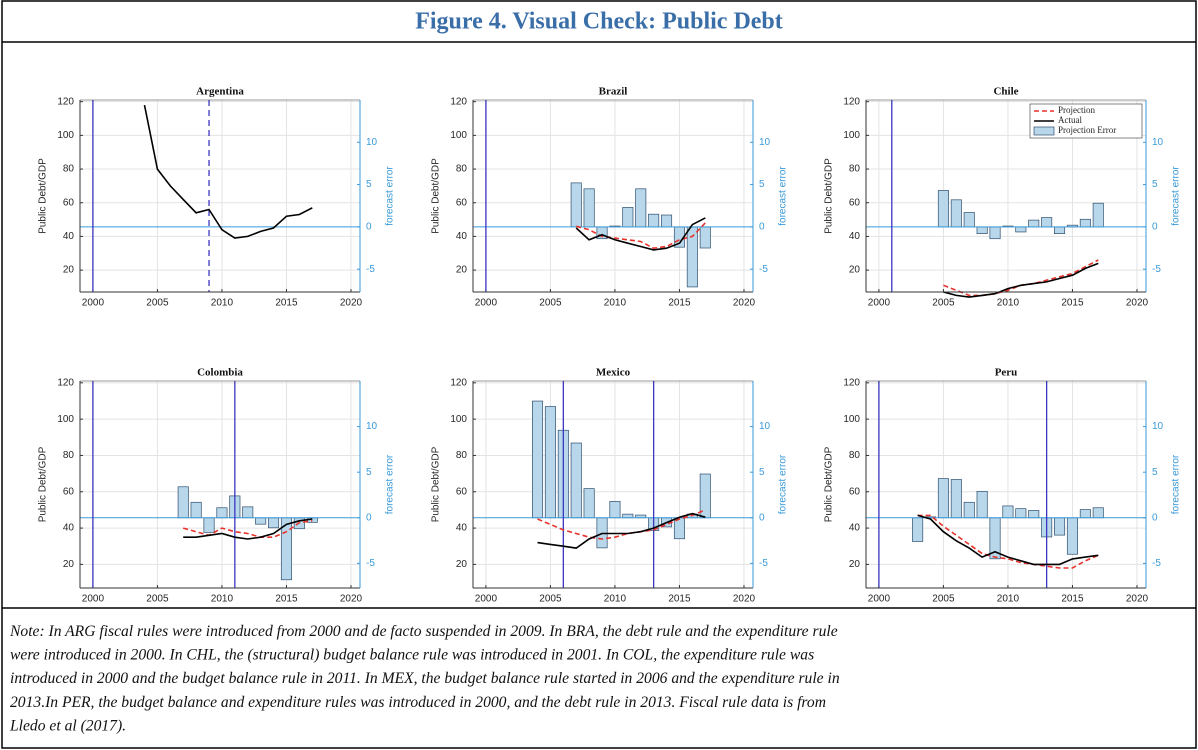  What do you see at coordinates (1087, 130) in the screenshot?
I see `legend-label: Projection Error` at bounding box center [1087, 130].